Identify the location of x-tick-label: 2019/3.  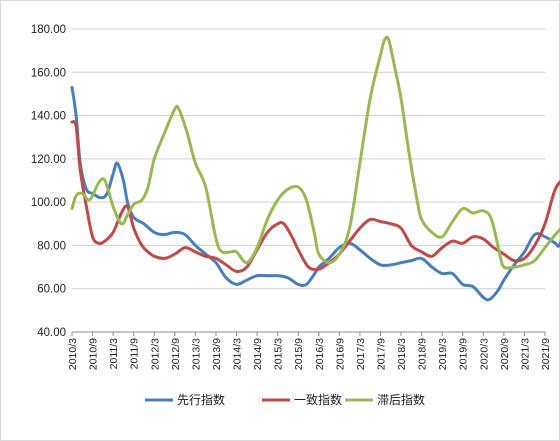
(443, 354).